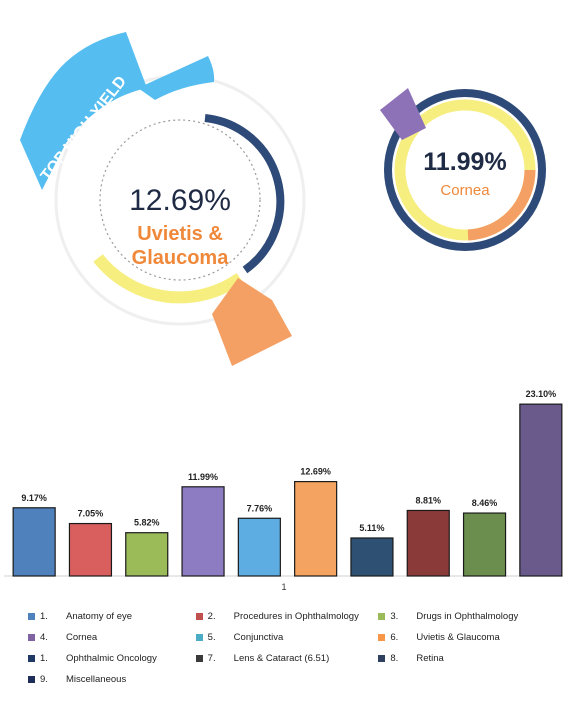  What do you see at coordinates (463, 658) in the screenshot?
I see `legend-item: 8. Retina` at bounding box center [463, 658].